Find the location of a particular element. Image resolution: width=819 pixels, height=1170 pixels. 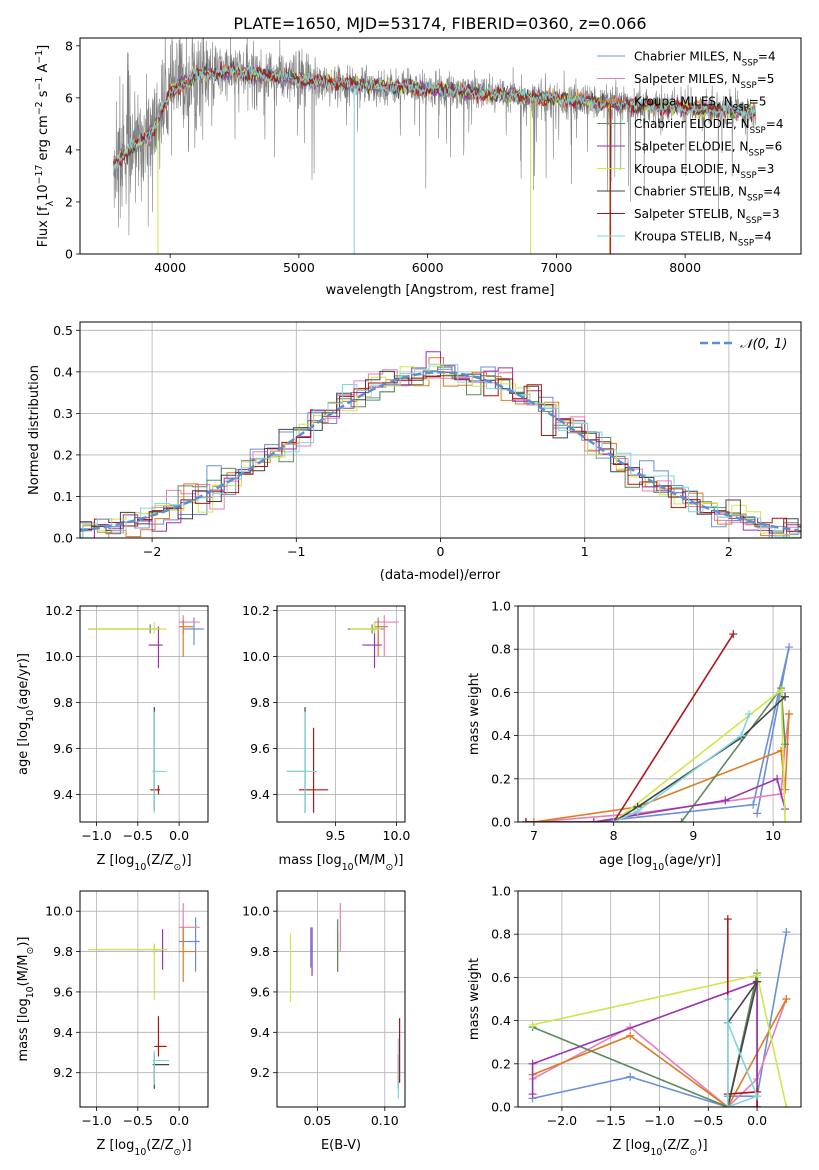

x-tick-label: 9 is located at coordinates (693, 835).